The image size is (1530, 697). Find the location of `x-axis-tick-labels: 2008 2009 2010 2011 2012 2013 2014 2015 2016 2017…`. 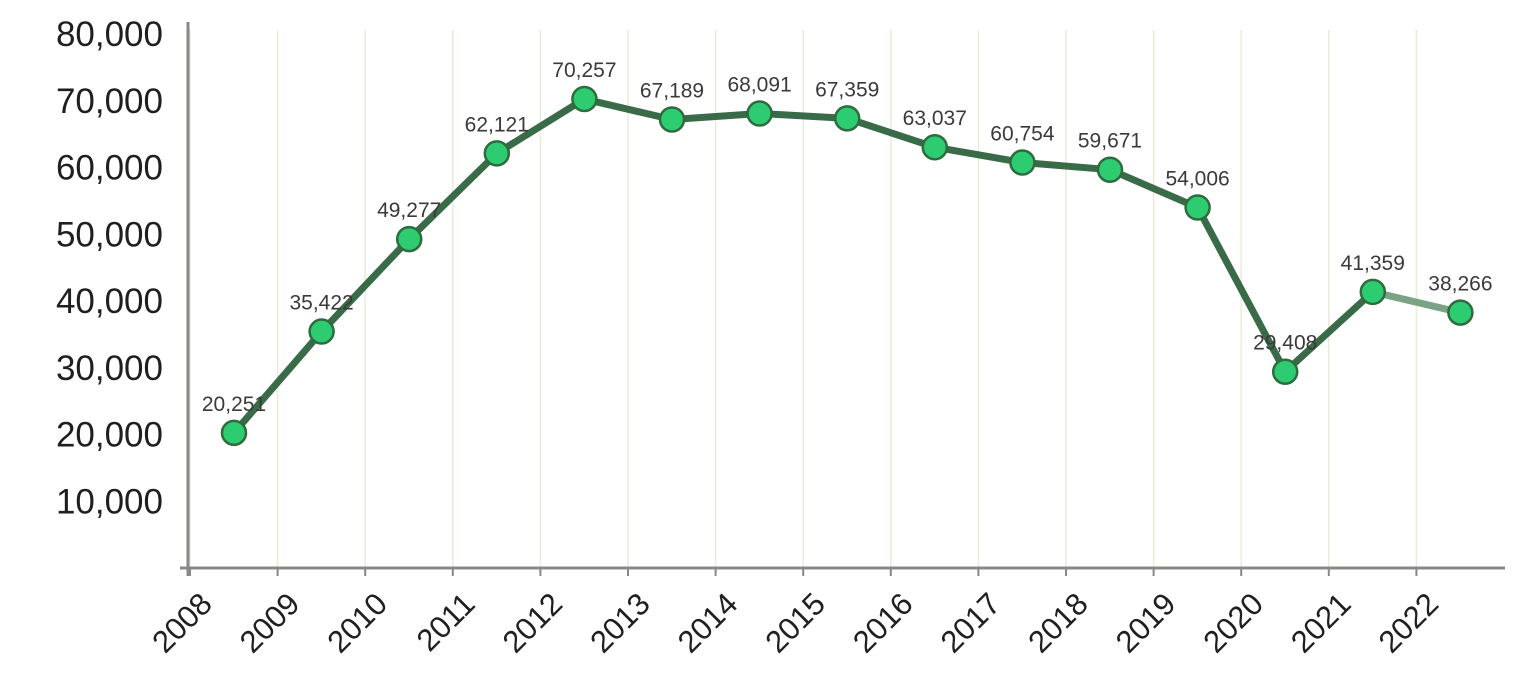

x-axis-tick-labels: 2008 2009 2010 2011 2012 2013 2014 2015 2016 2017… is located at coordinates (795, 614).